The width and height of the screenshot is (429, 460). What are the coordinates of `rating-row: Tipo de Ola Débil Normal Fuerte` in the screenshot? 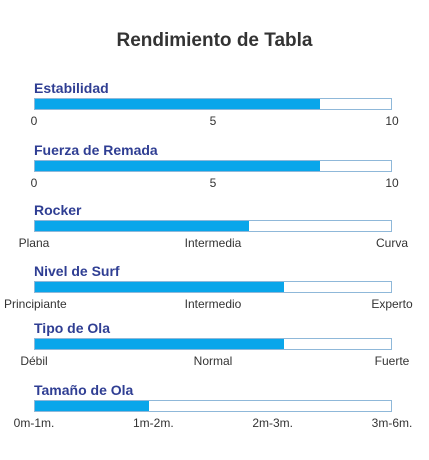 It's located at (214, 345).